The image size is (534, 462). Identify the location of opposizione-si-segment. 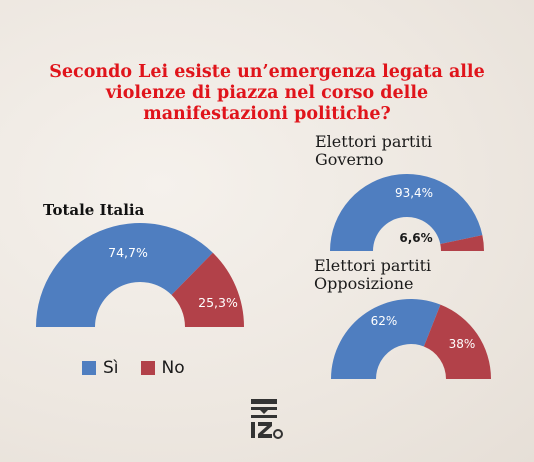
(386, 339).